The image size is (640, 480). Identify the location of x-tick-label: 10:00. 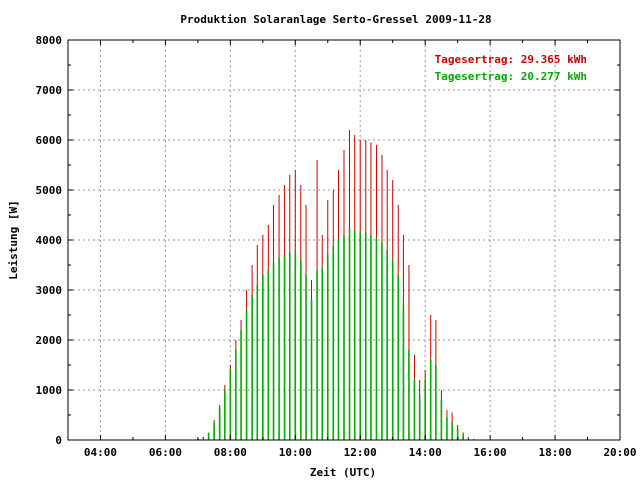
(295, 452).